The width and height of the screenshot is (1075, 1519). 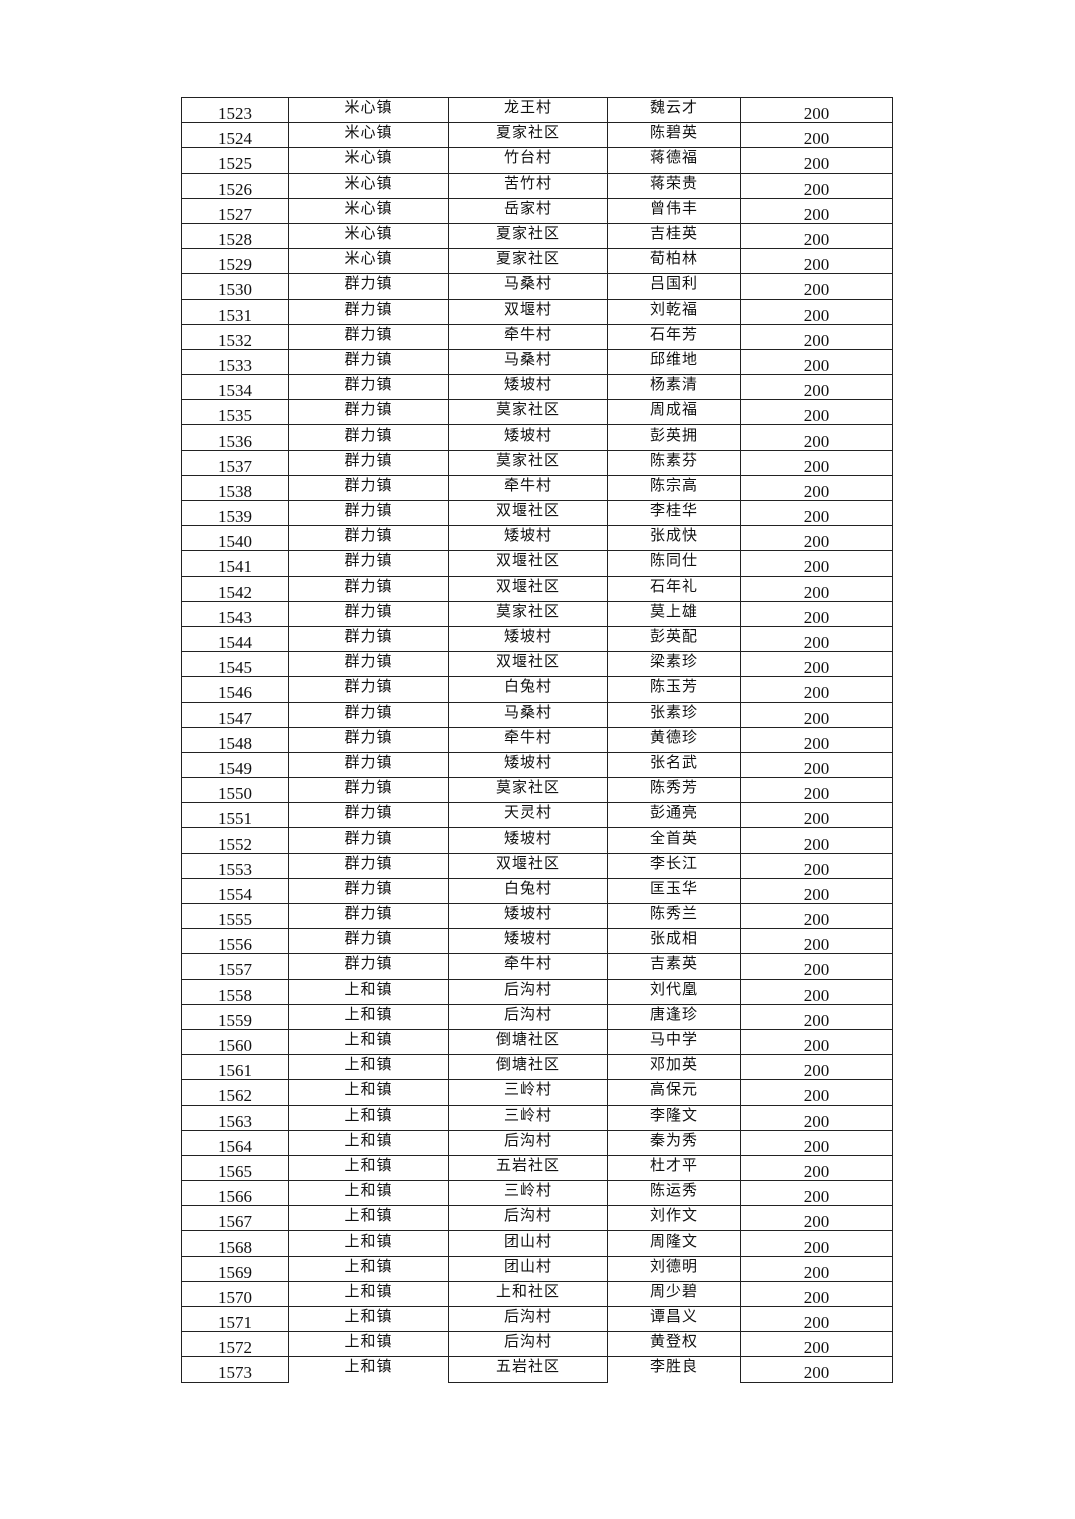 I want to click on person-name-cell: 陈秀芳, so click(x=674, y=790).